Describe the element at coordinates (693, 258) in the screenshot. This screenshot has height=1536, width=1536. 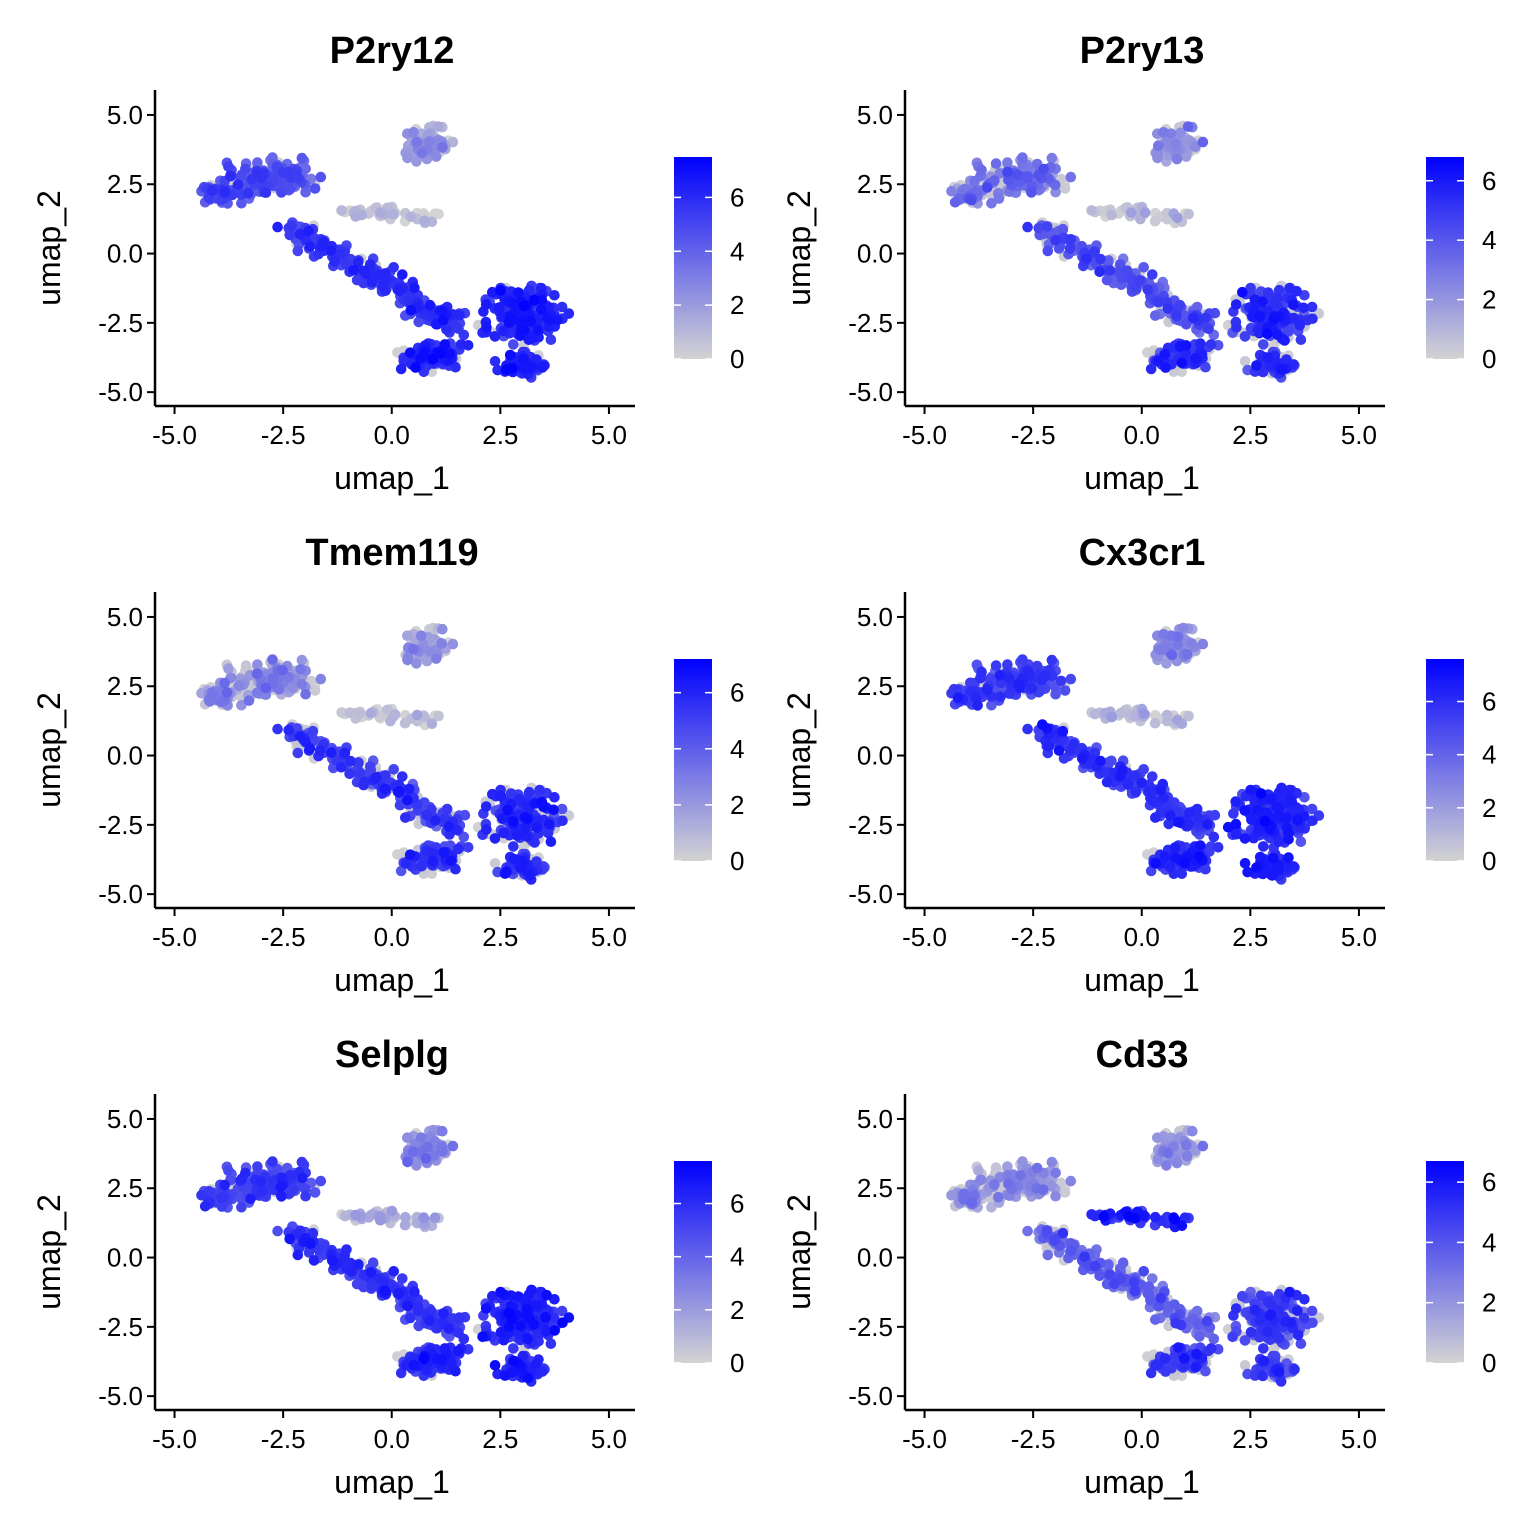
I see `colorbar-fill` at that location.